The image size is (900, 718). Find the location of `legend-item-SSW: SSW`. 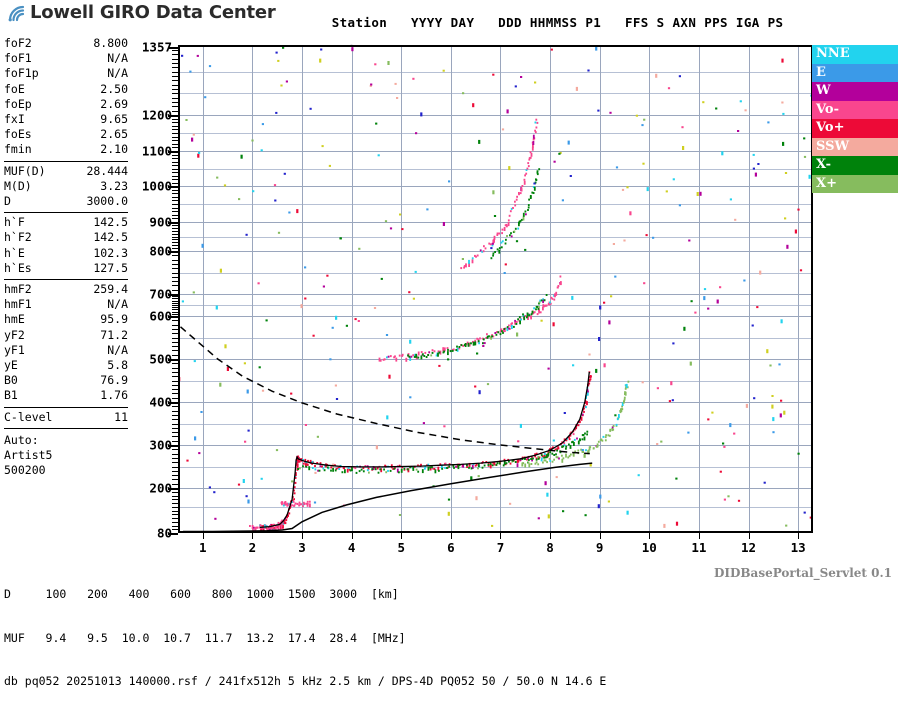

legend-item-SSW: SSW is located at coordinates (855, 146).